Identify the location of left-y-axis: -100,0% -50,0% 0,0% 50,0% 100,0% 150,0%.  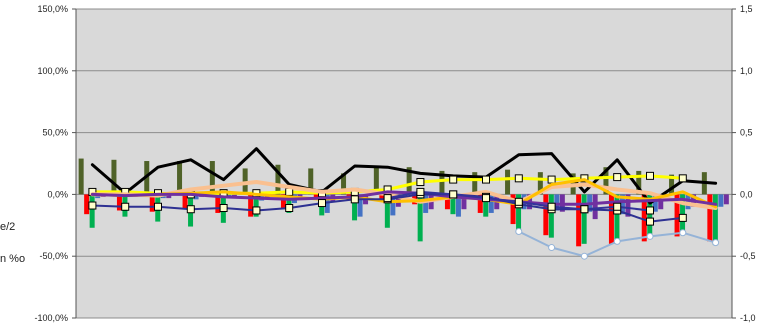
(55, 163).